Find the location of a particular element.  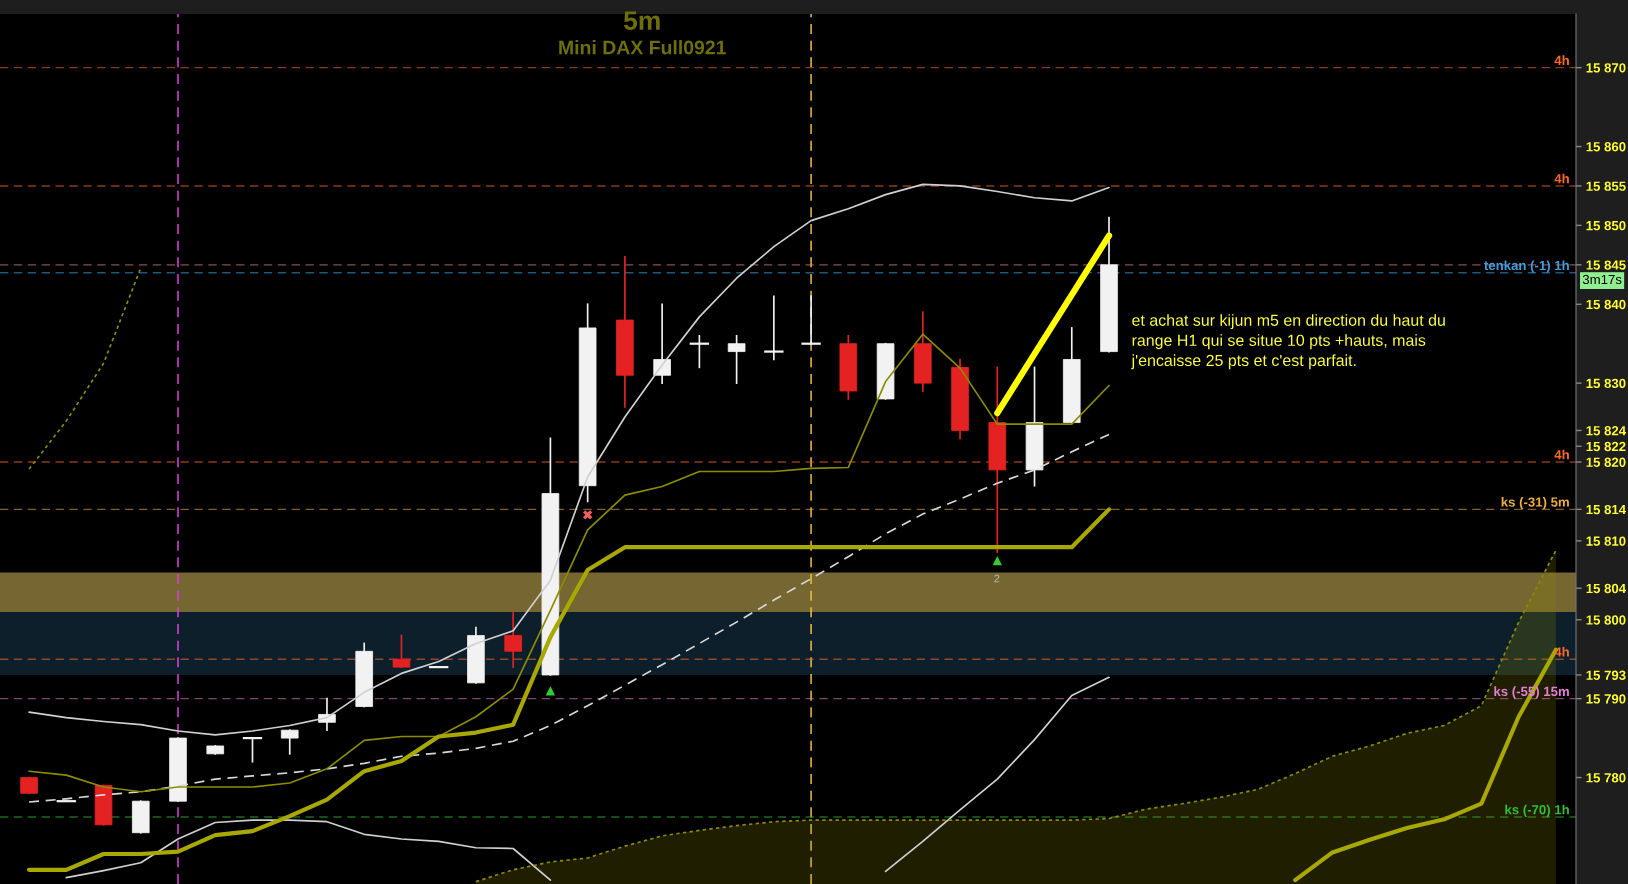

y-tick-label: 15 870 is located at coordinates (1606, 68).